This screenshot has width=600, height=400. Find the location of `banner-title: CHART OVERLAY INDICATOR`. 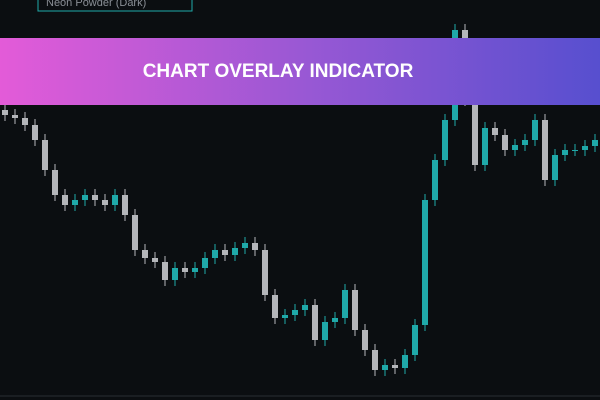

banner-title: CHART OVERLAY INDICATOR is located at coordinates (278, 71).